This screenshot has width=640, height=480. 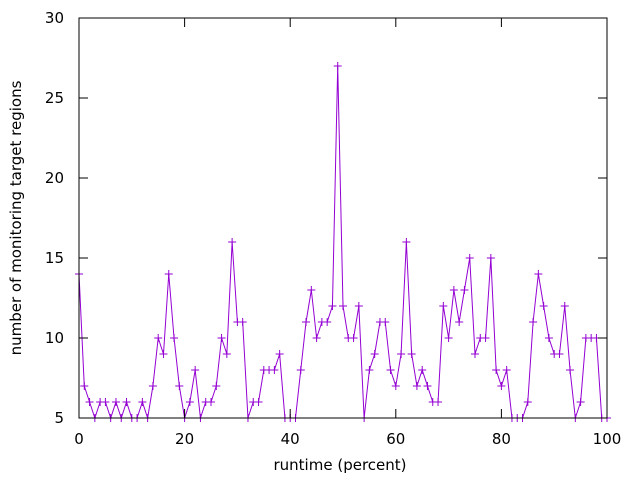 I want to click on x-axis-title: runtime (percent), so click(x=340, y=465).